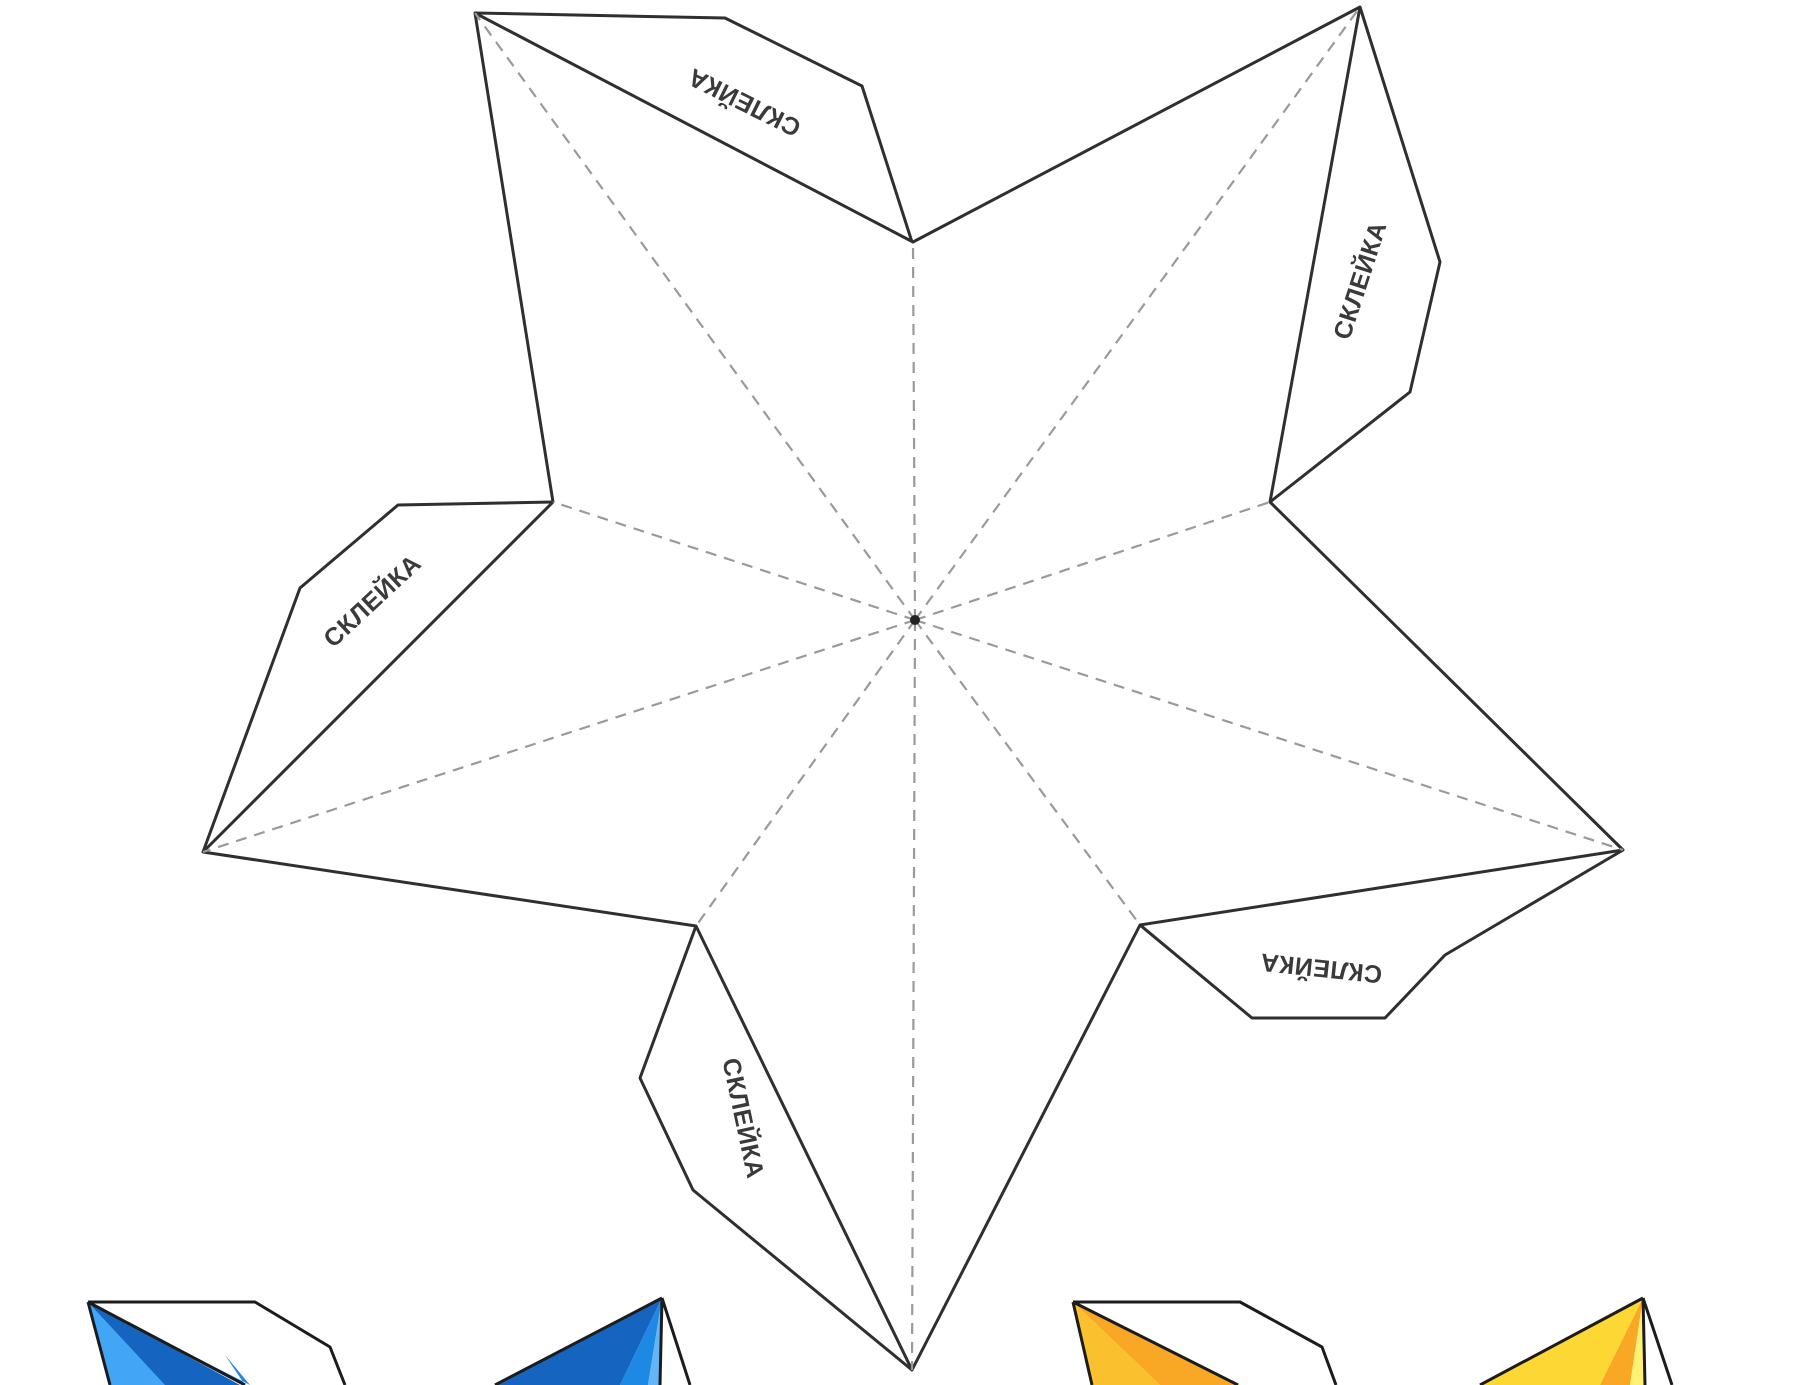 The height and width of the screenshot is (1385, 1800). Describe the element at coordinates (126, 1343) in the screenshot. I see `blue-star-arm-left-light` at that location.